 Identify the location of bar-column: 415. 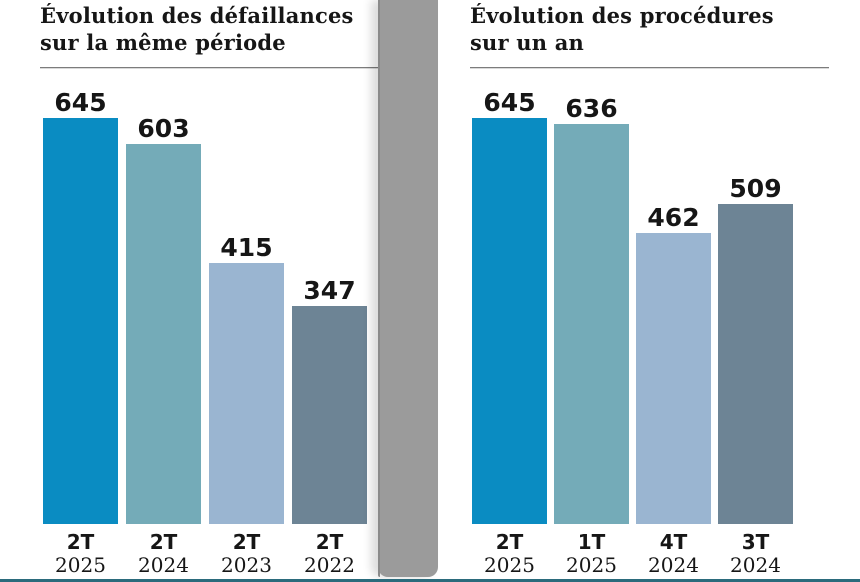
(246, 379).